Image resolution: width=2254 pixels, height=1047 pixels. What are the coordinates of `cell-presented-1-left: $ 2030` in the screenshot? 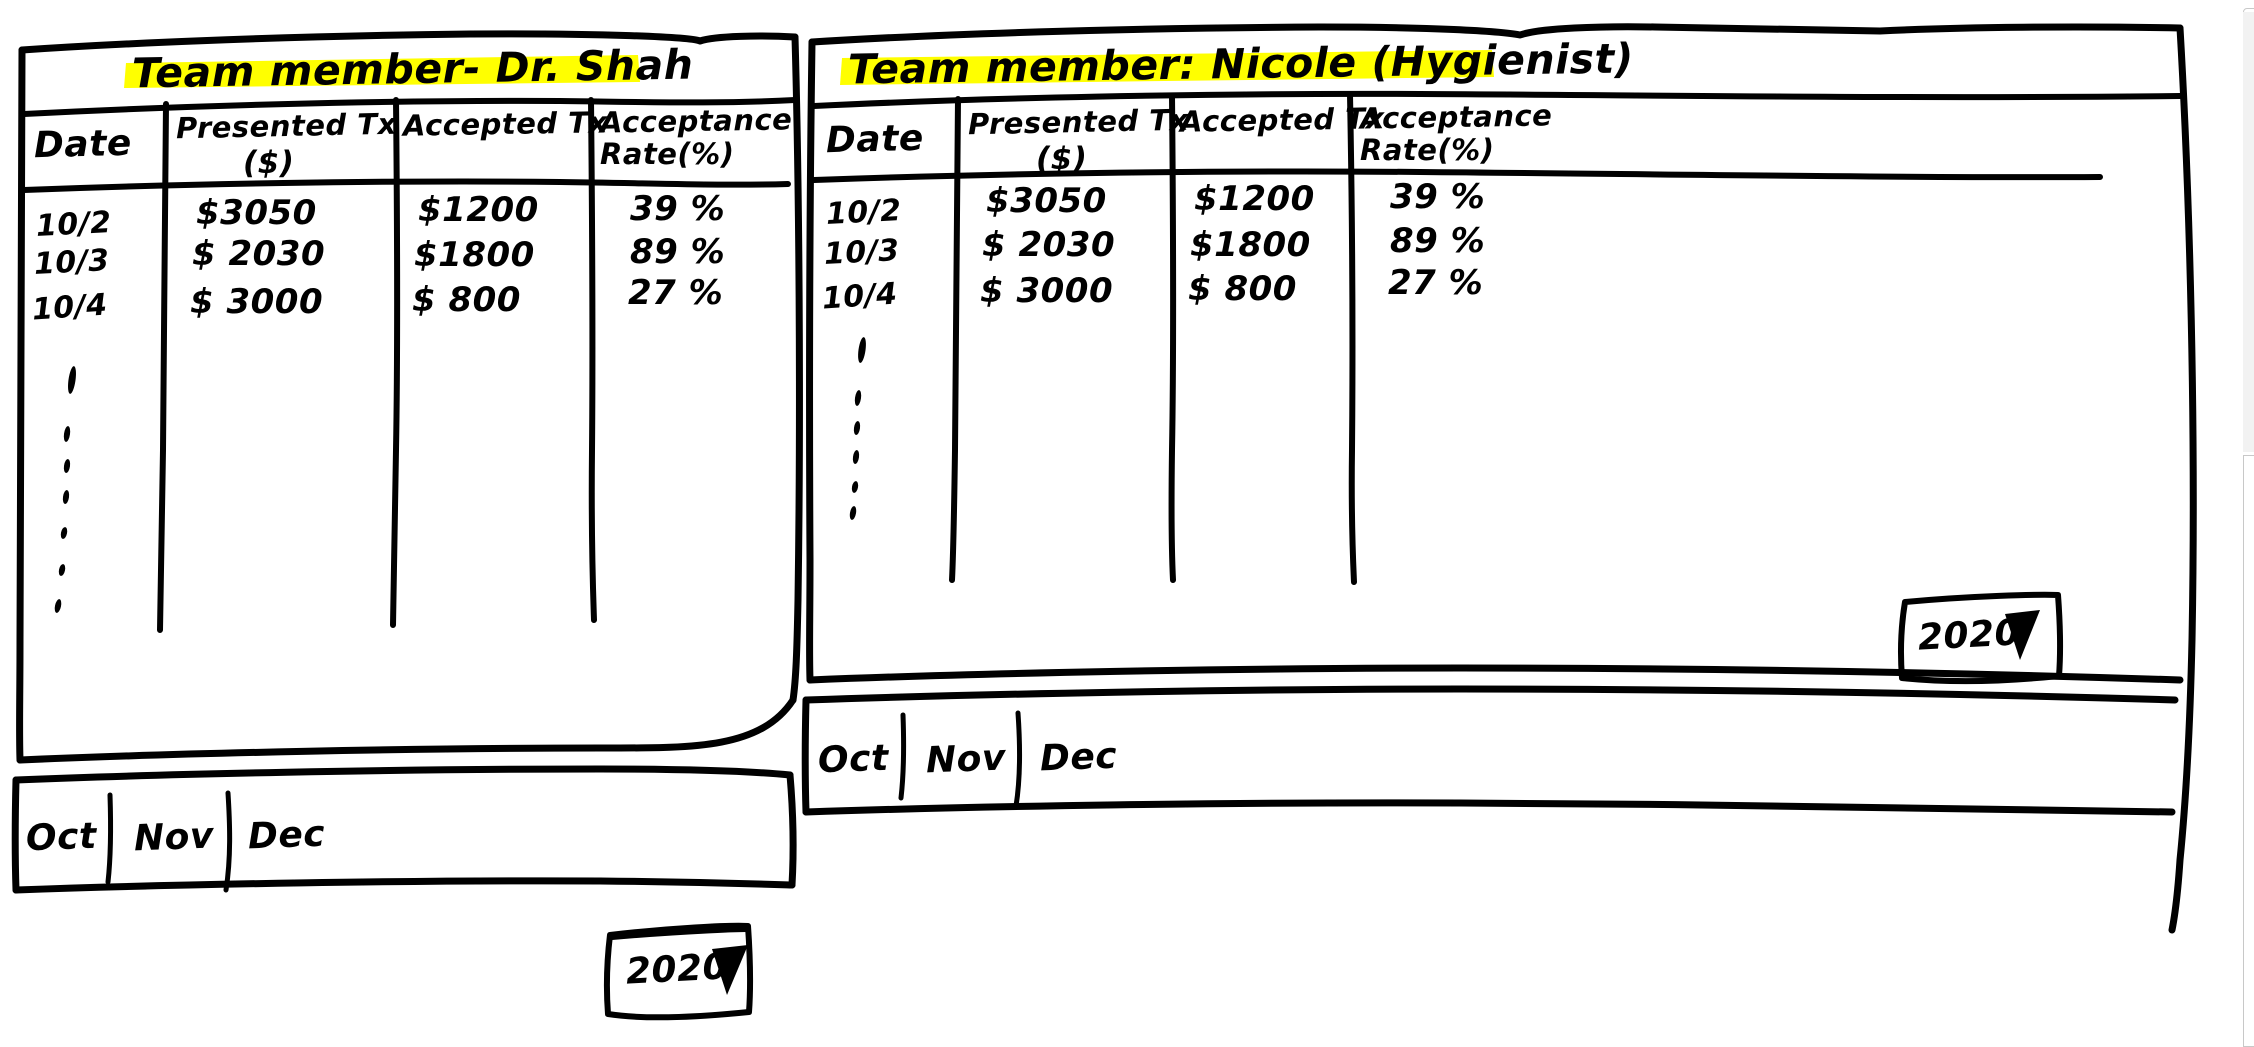 It's located at (259, 254).